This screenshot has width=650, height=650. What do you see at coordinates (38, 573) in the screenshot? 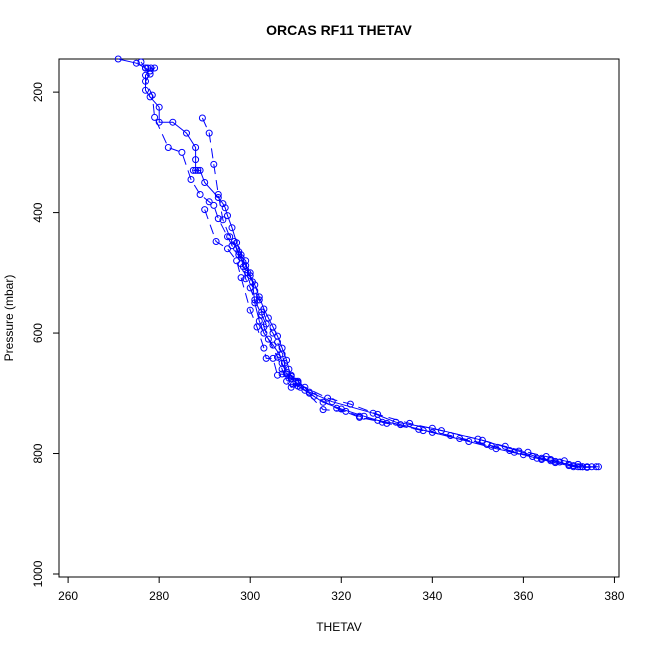
I see `y-tick-label: 1000` at bounding box center [38, 573].